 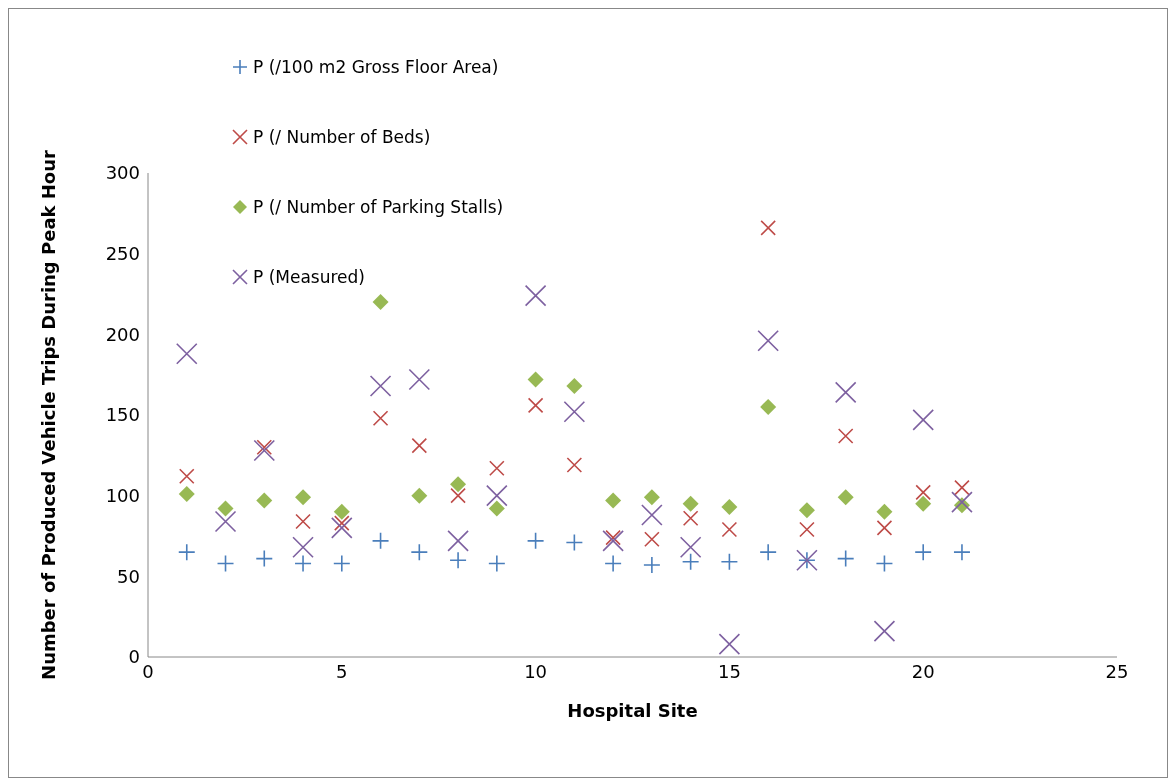 What do you see at coordinates (122, 415) in the screenshot?
I see `y-tick-label: 150` at bounding box center [122, 415].